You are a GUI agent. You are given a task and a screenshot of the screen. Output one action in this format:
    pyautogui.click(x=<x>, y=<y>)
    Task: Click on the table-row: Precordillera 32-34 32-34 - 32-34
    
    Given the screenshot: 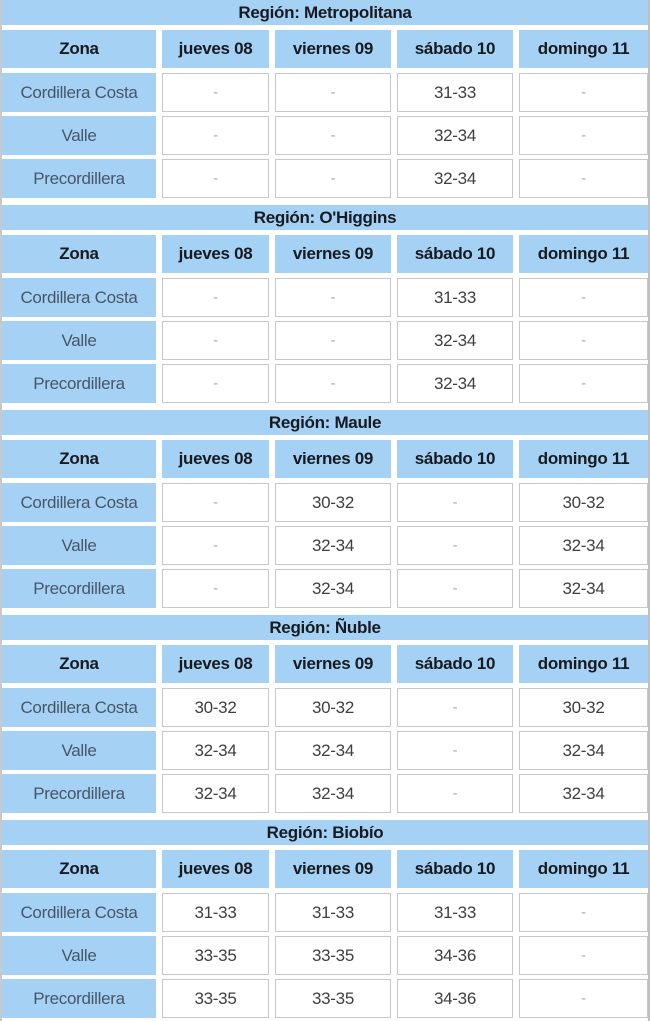 What is the action you would take?
    pyautogui.click(x=325, y=793)
    